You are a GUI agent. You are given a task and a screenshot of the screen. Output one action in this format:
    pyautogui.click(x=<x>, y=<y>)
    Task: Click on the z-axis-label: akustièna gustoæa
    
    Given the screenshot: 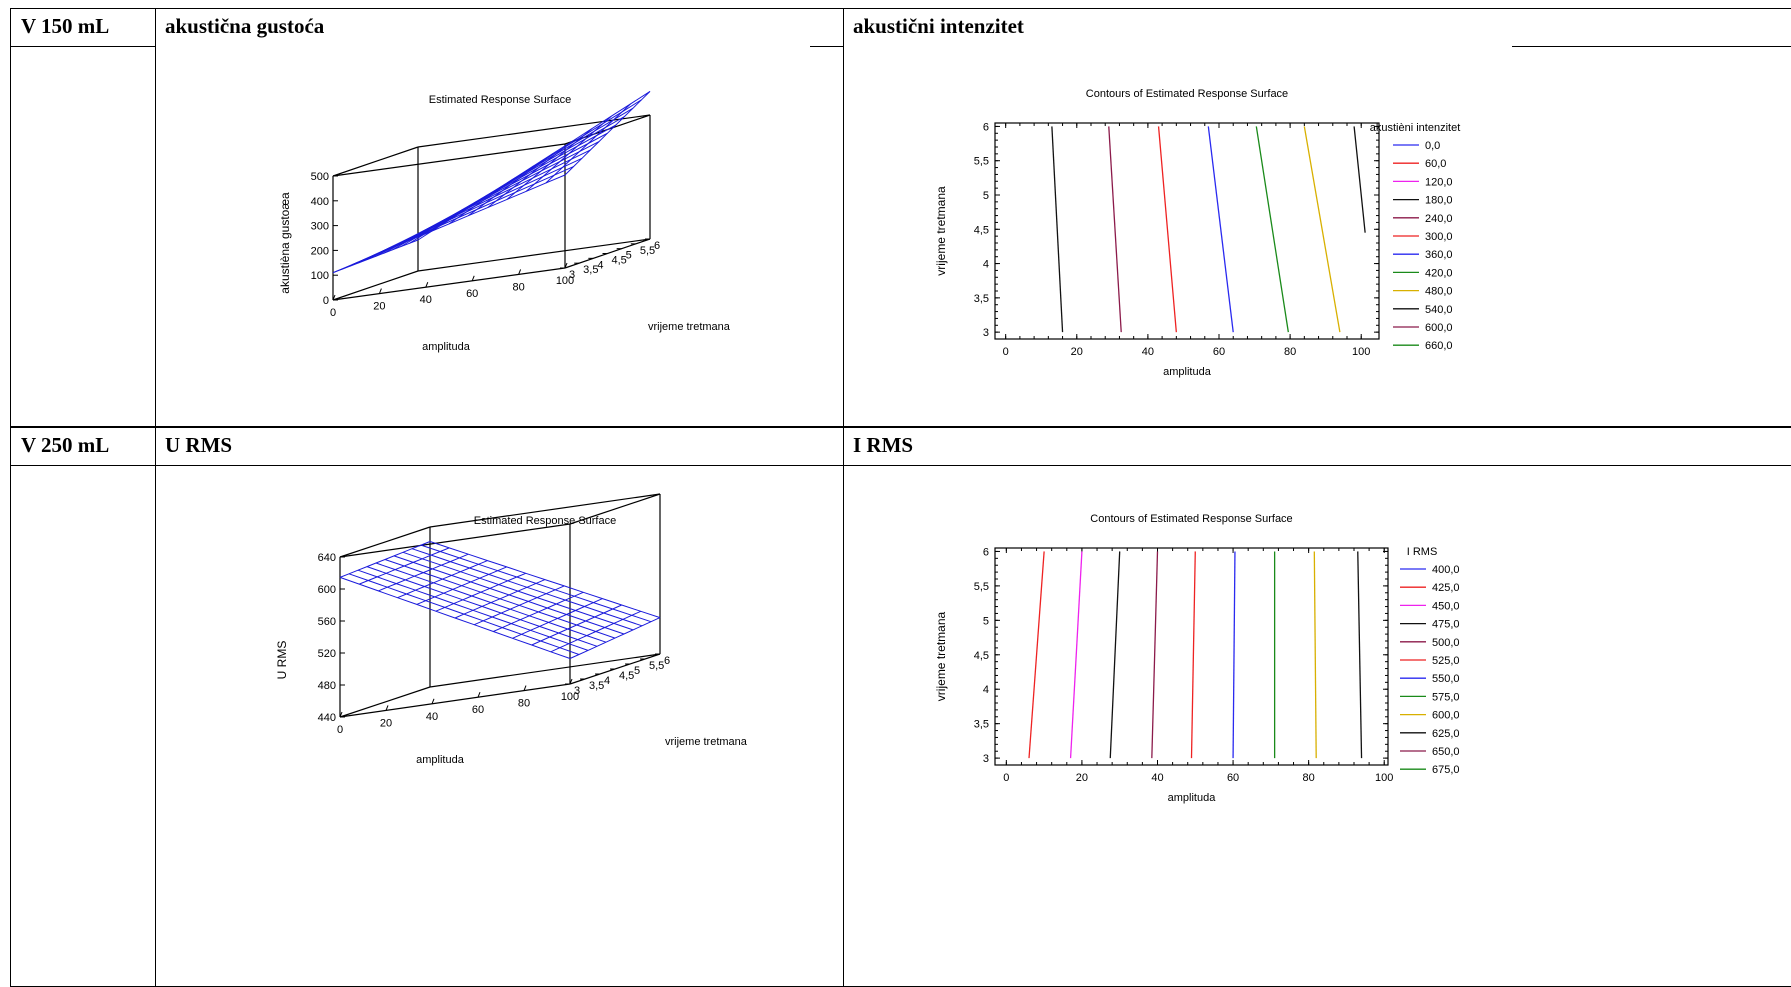 What is the action you would take?
    pyautogui.click(x=285, y=243)
    